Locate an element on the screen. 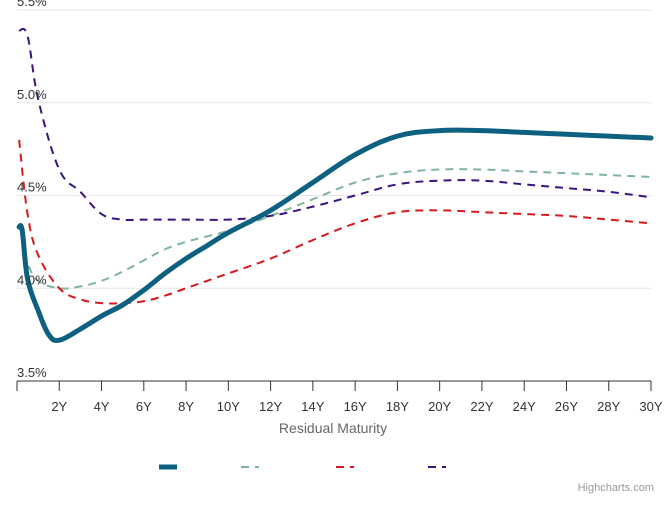 This screenshot has height=505, width=666. y-tick-label: 4.5% is located at coordinates (32, 187).